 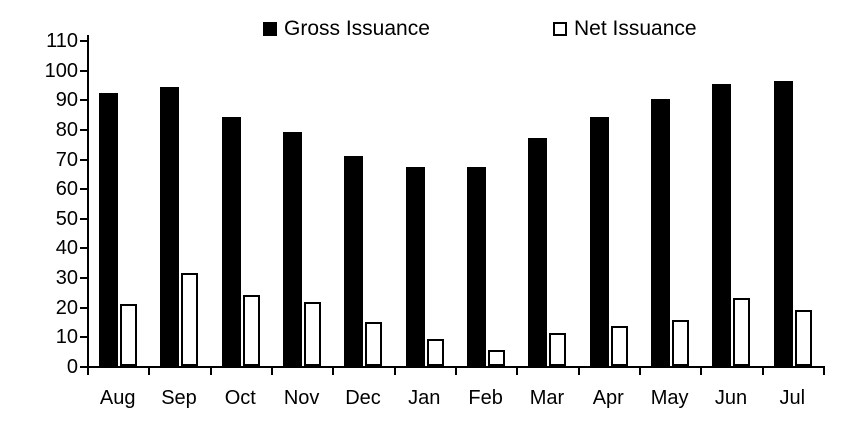 I want to click on x-category-label: Aug, so click(x=117, y=398).